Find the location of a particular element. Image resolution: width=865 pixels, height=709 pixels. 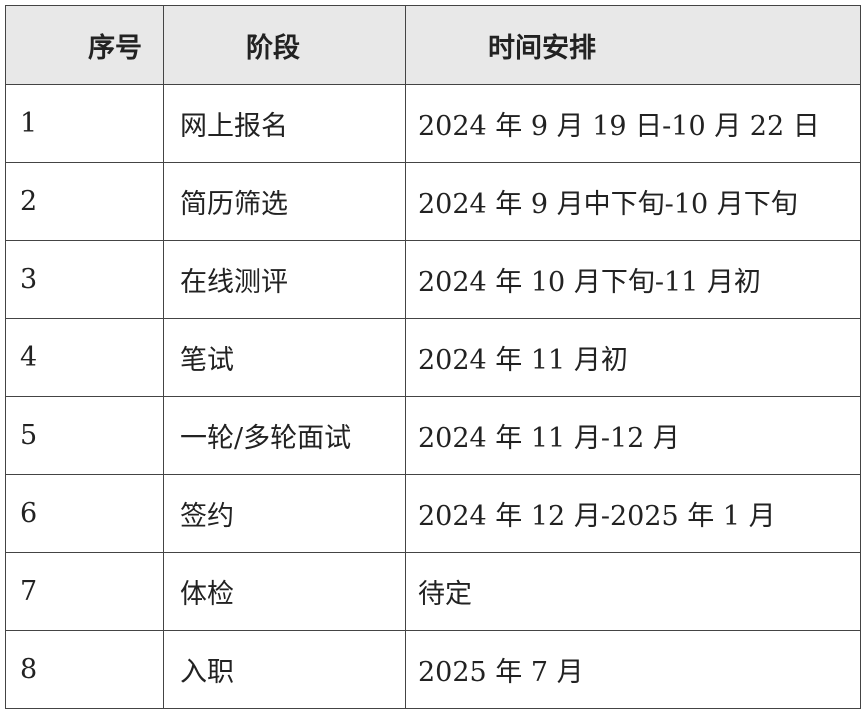

table-cell: 2024 年 9 月 19 日-10 月 22 日 is located at coordinates (633, 123).